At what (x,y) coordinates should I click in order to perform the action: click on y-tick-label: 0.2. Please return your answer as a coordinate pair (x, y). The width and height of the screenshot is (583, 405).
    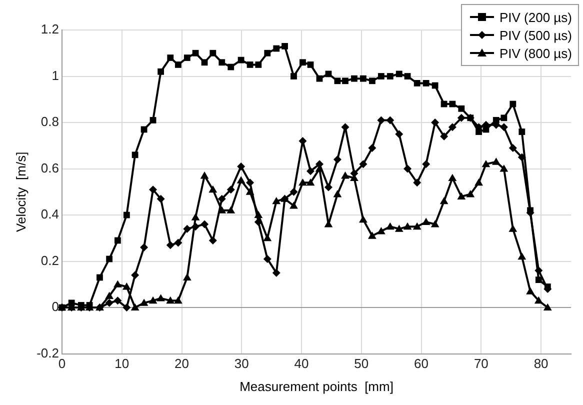
    Looking at the image, I should click on (49, 260).